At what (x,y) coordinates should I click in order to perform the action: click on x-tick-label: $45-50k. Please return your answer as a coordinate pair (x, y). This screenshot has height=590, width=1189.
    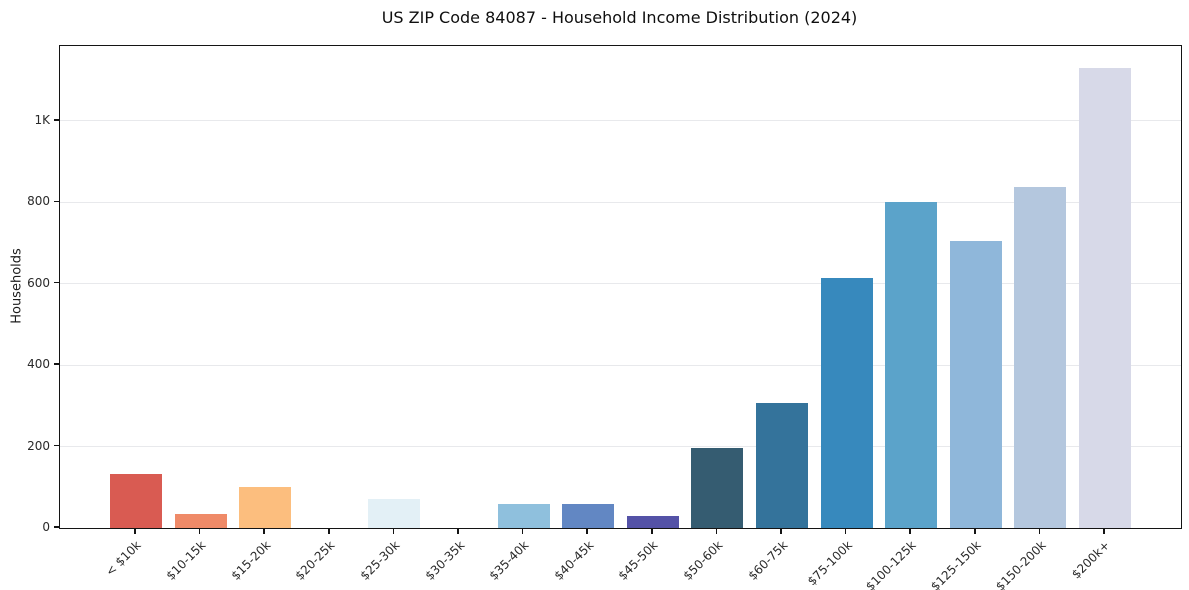
    Looking at the image, I should click on (638, 560).